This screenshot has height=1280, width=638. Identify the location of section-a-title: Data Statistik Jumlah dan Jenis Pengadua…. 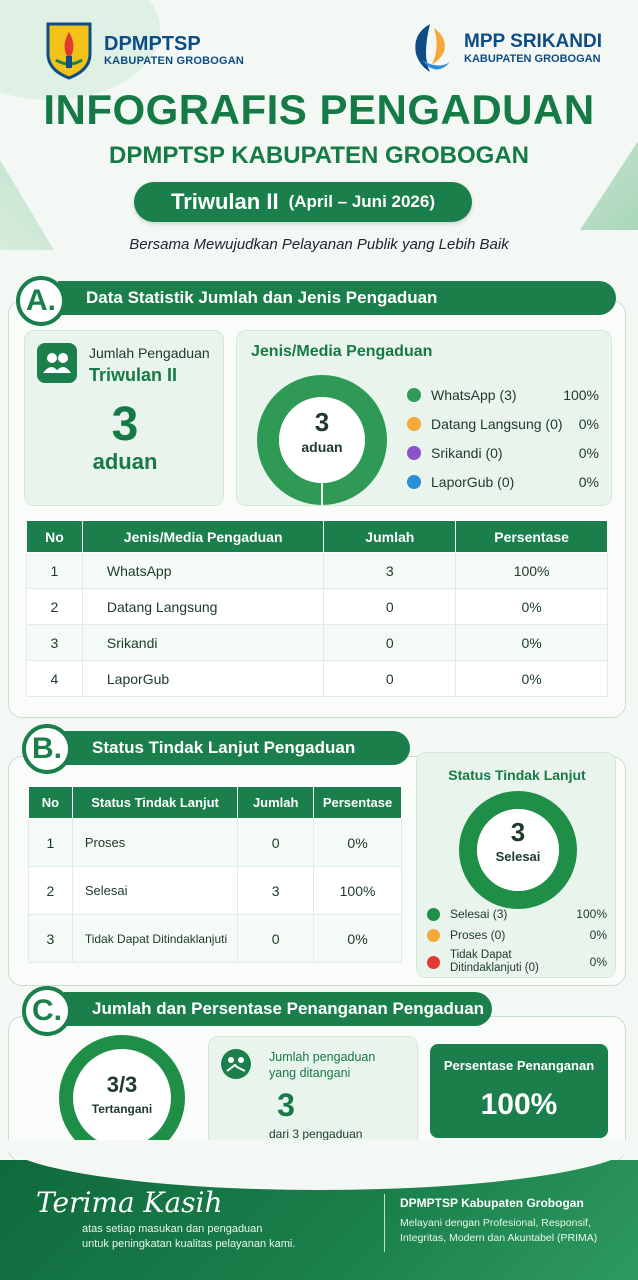
(337, 298).